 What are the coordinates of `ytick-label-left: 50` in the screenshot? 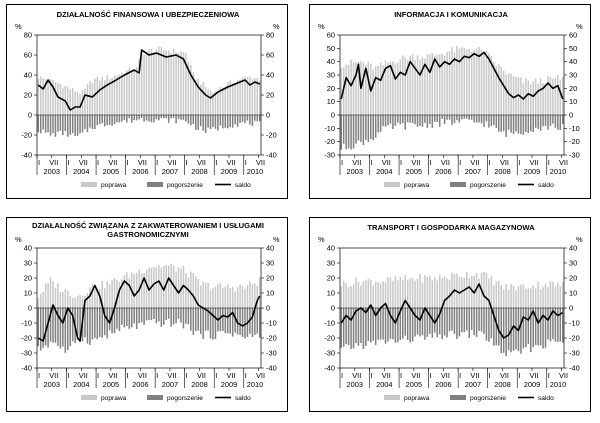 It's located at (331, 48).